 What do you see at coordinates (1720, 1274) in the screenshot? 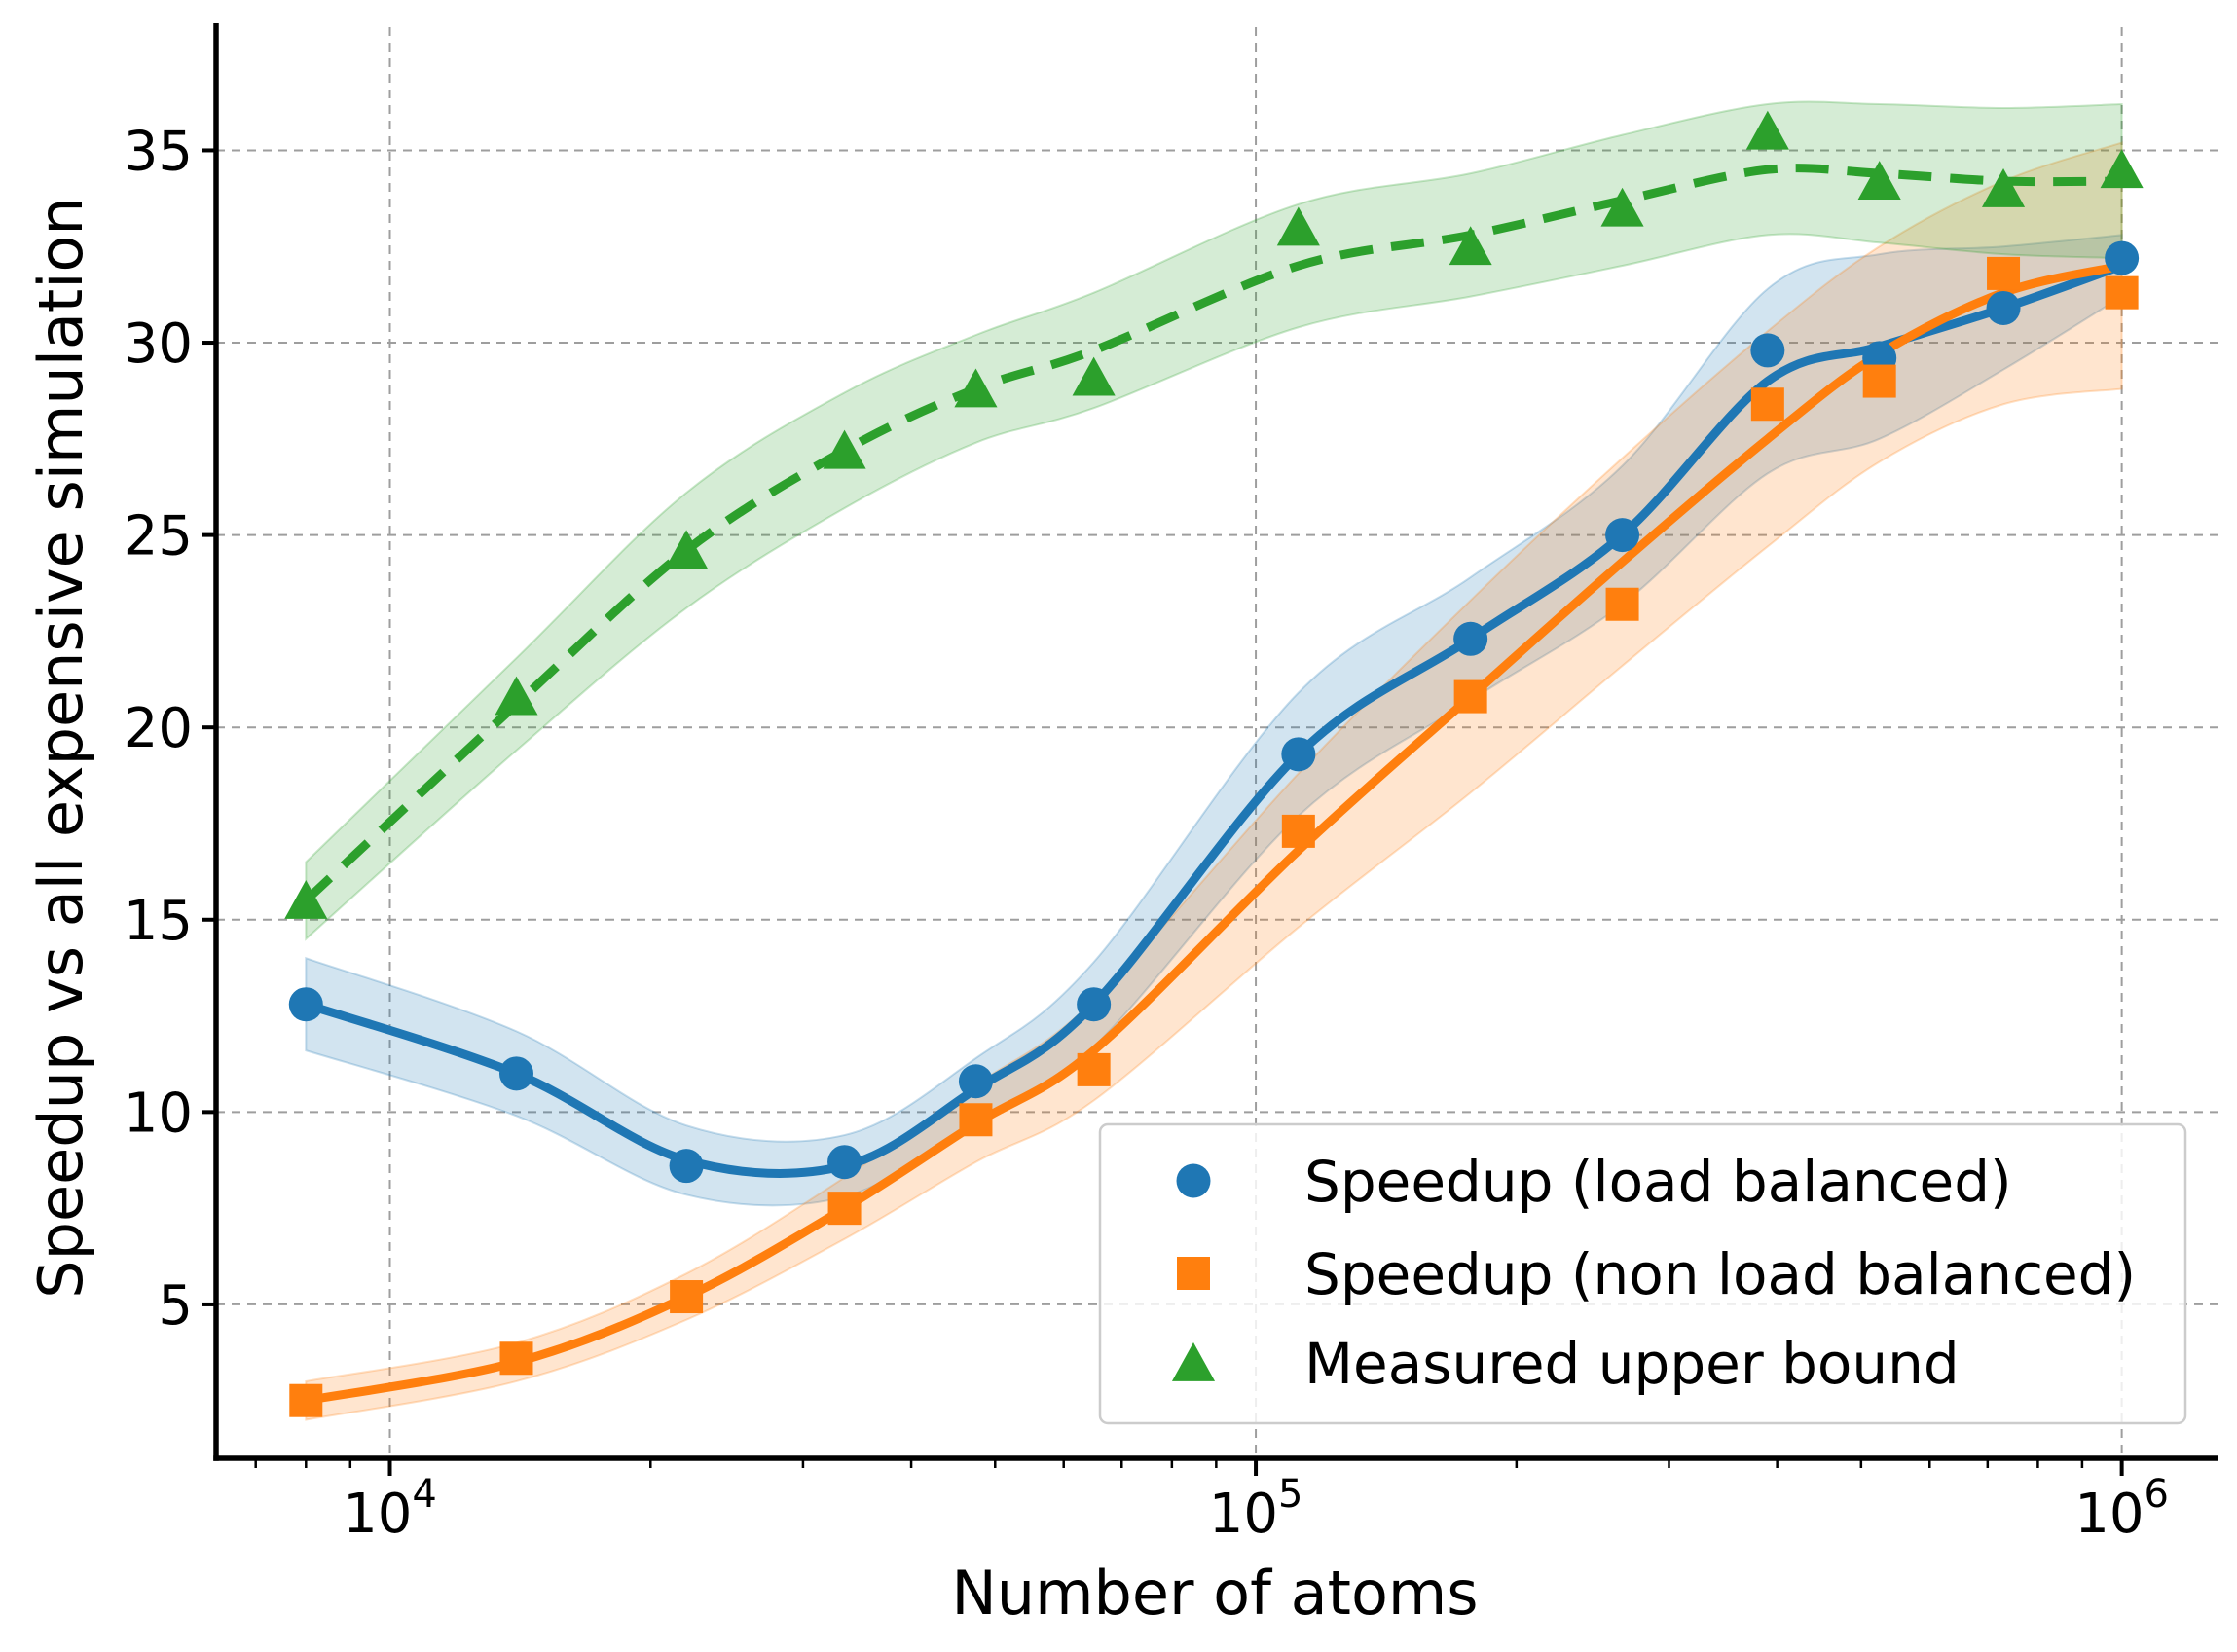
I see `legend-label-non-load-balanced: Speedup (non load balanced)` at bounding box center [1720, 1274].